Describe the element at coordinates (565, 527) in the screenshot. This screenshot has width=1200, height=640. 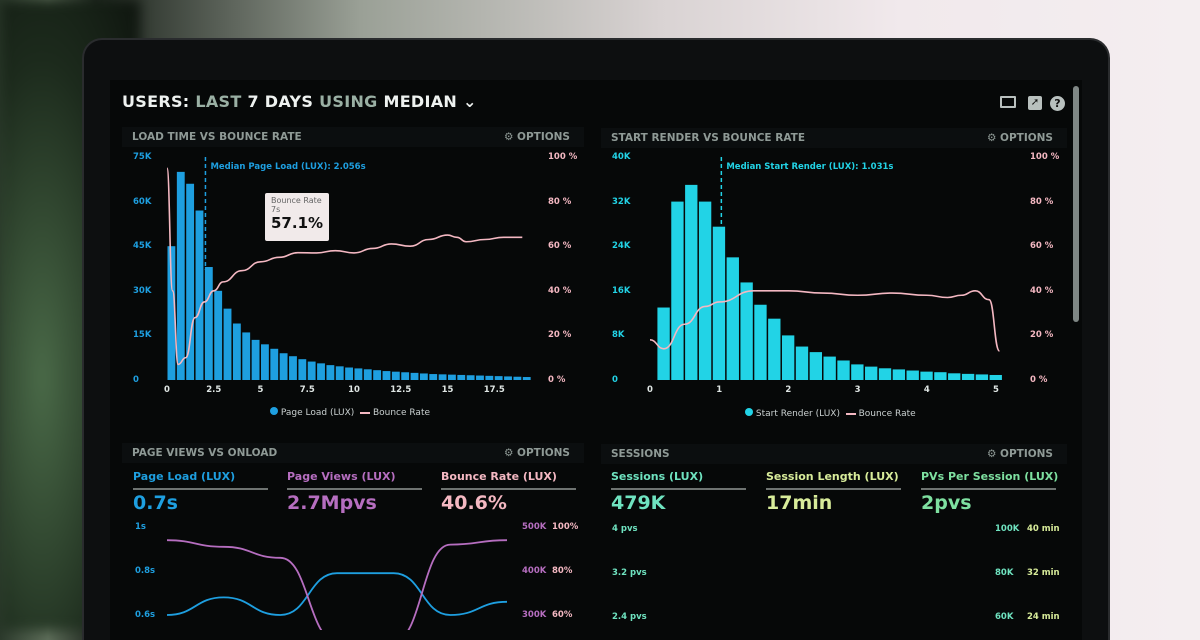
I see `y-tick-right: 100%` at that location.